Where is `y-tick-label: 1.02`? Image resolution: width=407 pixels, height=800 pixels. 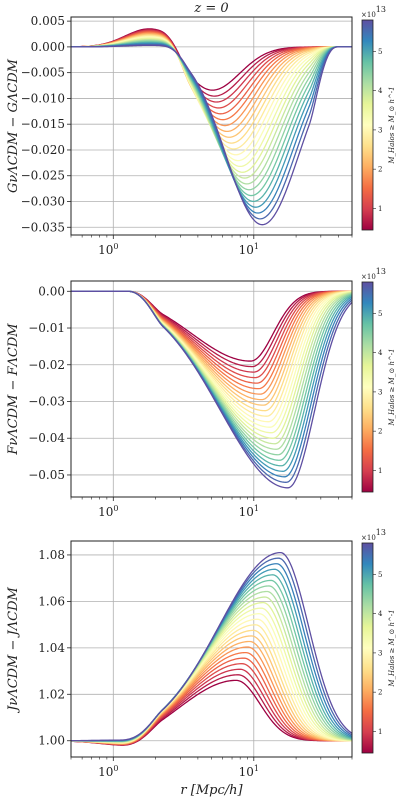 y-tick-label: 1.02 is located at coordinates (51, 694).